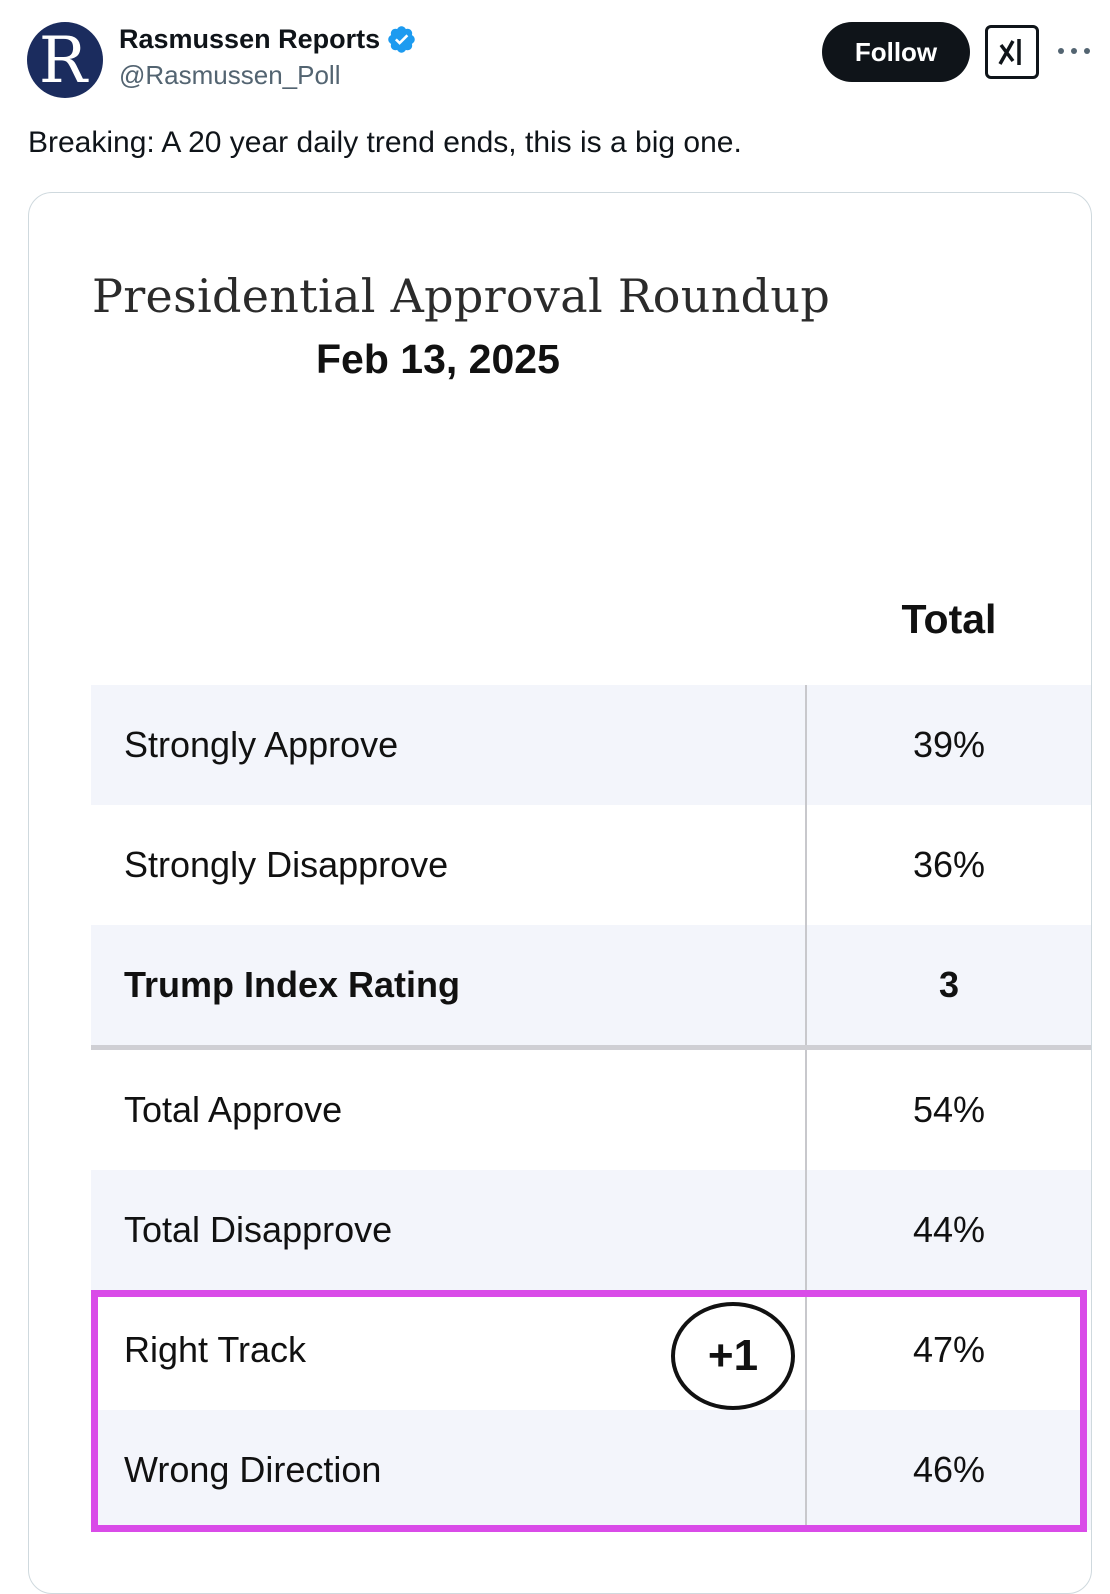  What do you see at coordinates (1074, 51) in the screenshot?
I see `more-options-icon` at bounding box center [1074, 51].